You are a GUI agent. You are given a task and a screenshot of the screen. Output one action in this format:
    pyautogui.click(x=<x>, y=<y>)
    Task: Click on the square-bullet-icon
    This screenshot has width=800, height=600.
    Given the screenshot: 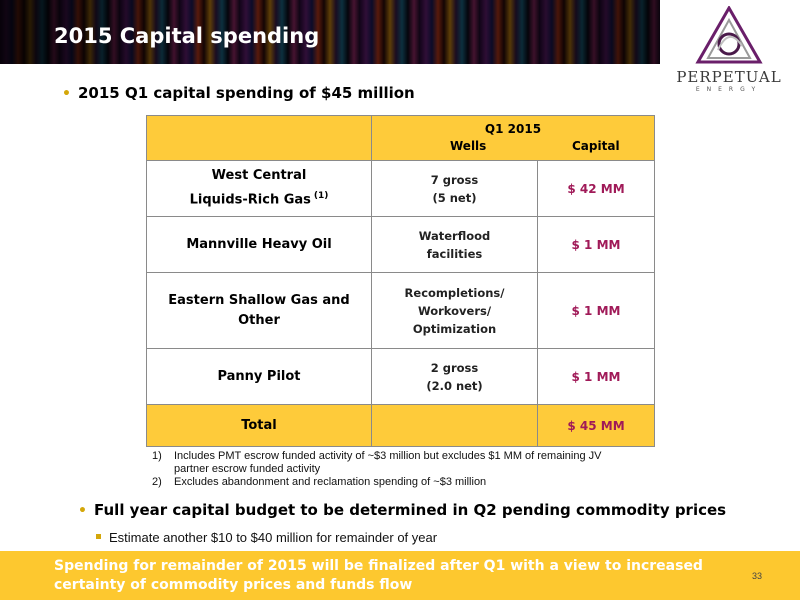 What is the action you would take?
    pyautogui.click(x=98, y=537)
    